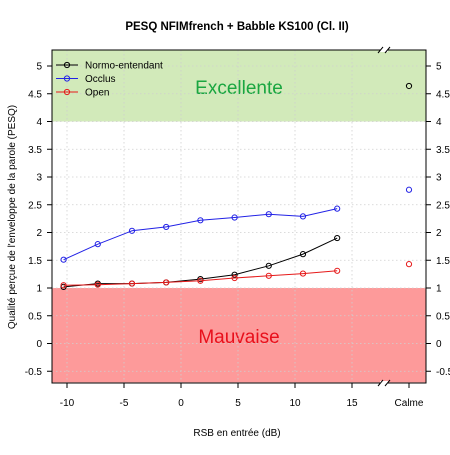 This screenshot has width=450, height=455. Describe the element at coordinates (35, 94) in the screenshot. I see `y-tick-label-left: 4.5` at that location.